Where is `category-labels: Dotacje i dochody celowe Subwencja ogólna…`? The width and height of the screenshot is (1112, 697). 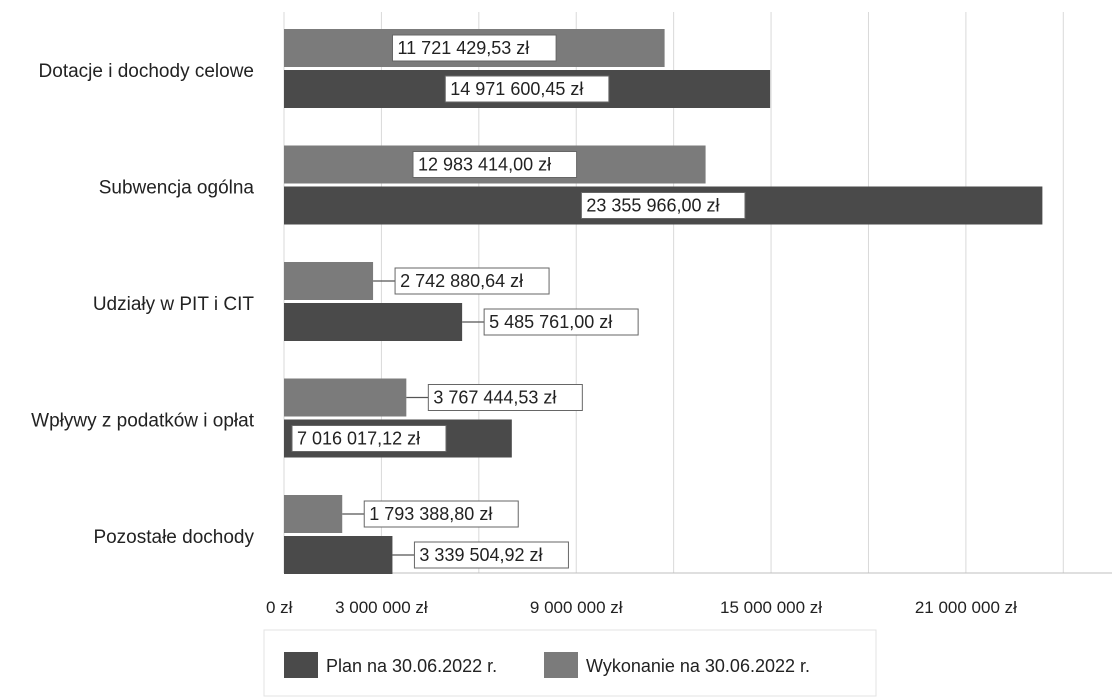
category-labels: Dotacje i dochody celowe Subwencja ogólna… is located at coordinates (143, 304).